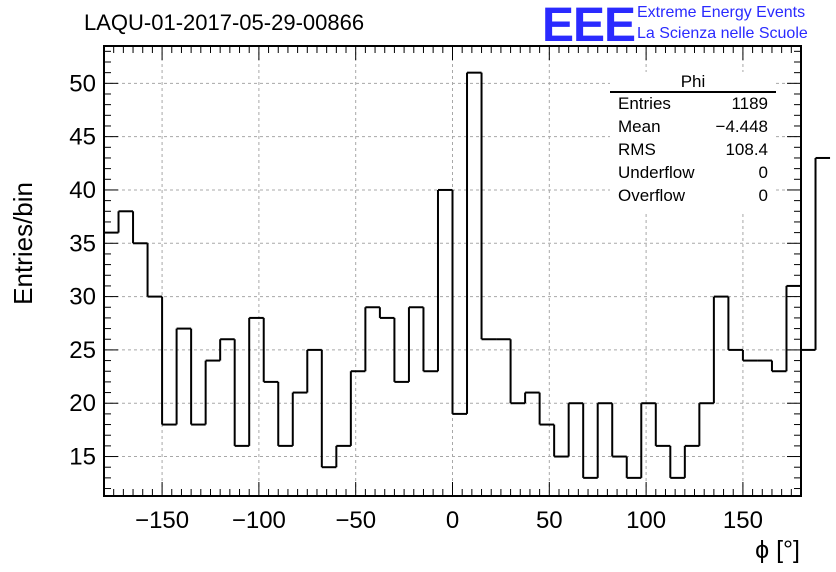 The image size is (836, 572). What do you see at coordinates (777, 550) in the screenshot?
I see `x-axis-label: ϕ [°]` at bounding box center [777, 550].